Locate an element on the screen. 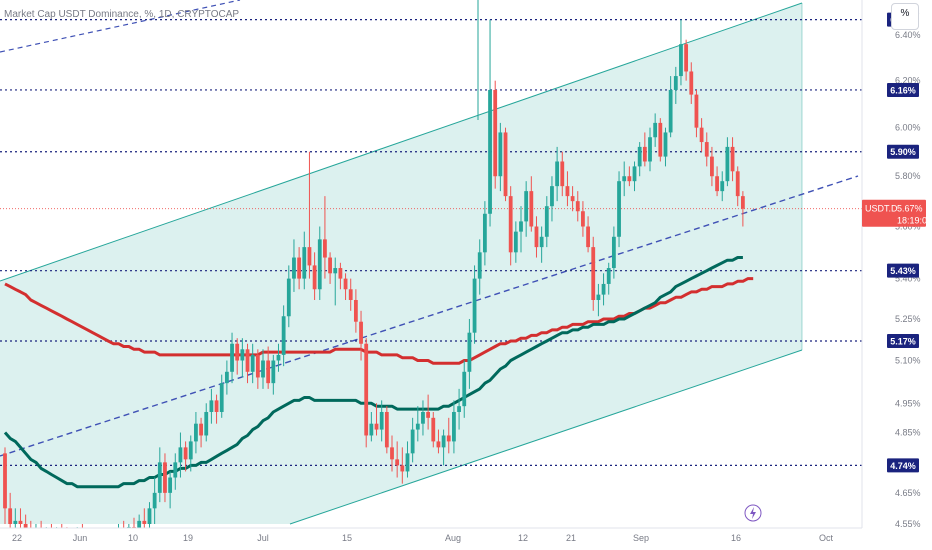  price-line-label: 5.43% is located at coordinates (903, 271).